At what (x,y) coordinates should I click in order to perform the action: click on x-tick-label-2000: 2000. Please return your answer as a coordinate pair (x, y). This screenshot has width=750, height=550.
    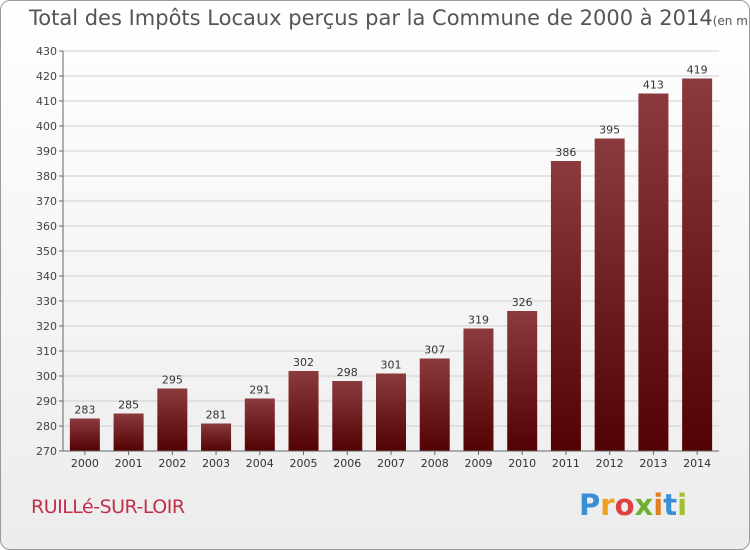
    Looking at the image, I should click on (85, 463).